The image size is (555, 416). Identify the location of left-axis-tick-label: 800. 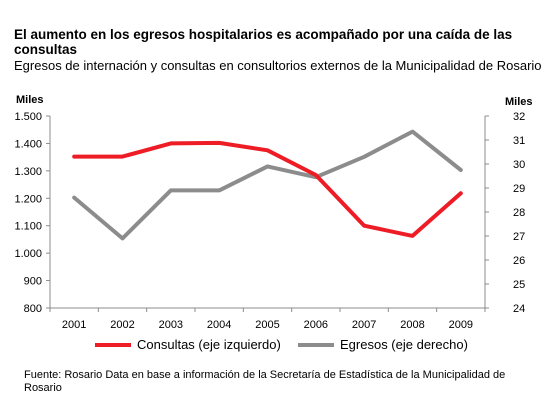
(33, 309).